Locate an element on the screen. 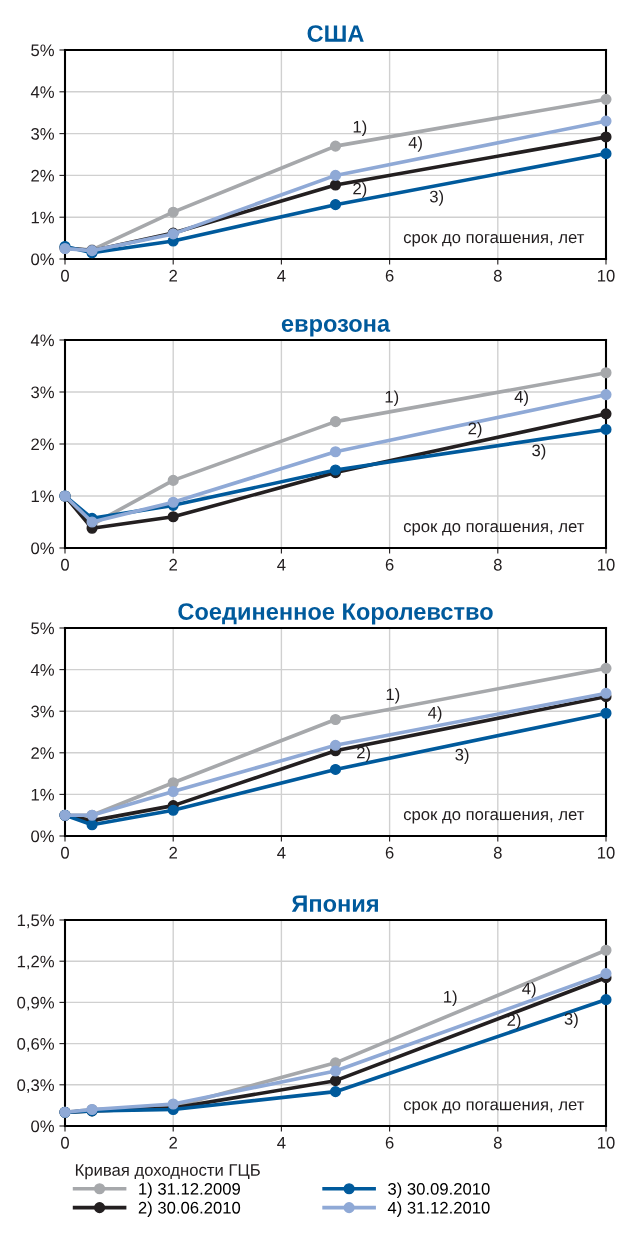  legend-label: 1) 31.12.2009 is located at coordinates (189, 1190).